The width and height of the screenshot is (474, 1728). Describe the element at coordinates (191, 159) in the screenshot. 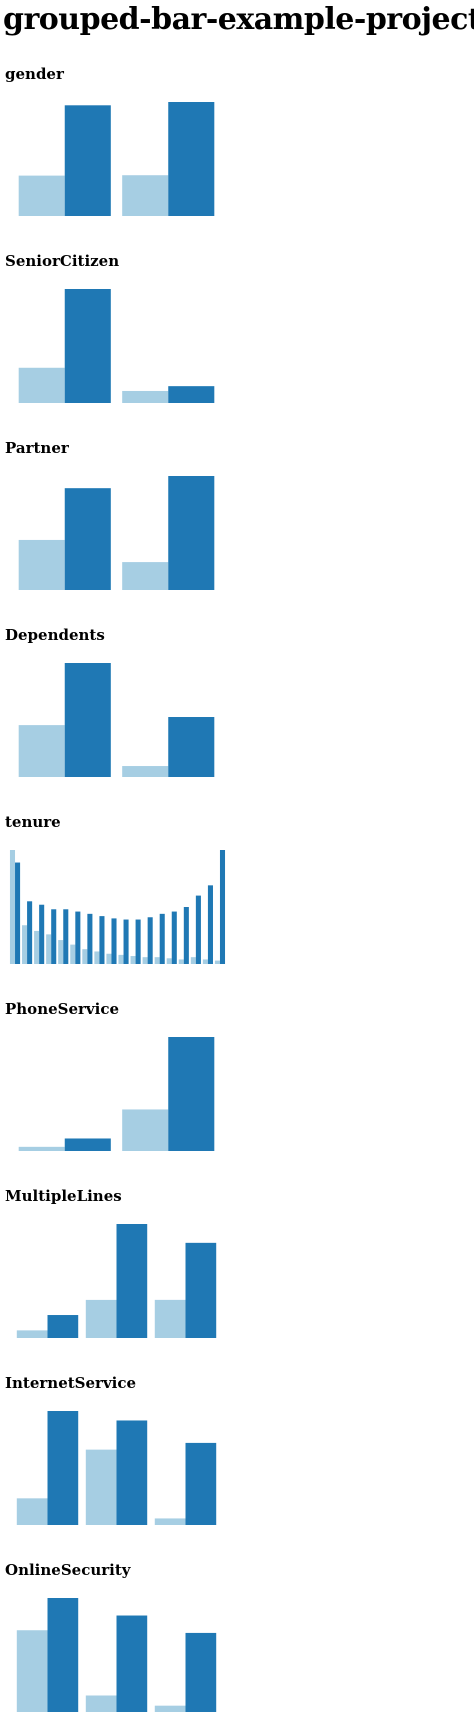

I see `bar-gender-g1-s1` at that location.